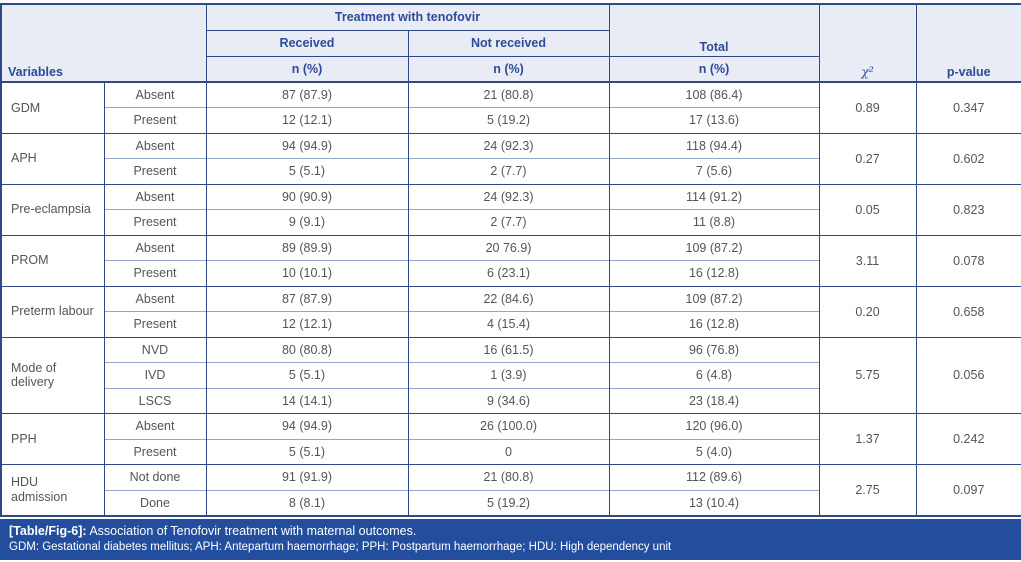 The width and height of the screenshot is (1021, 562). What do you see at coordinates (714, 298) in the screenshot?
I see `total-value: 109 (87.2)` at bounding box center [714, 298].